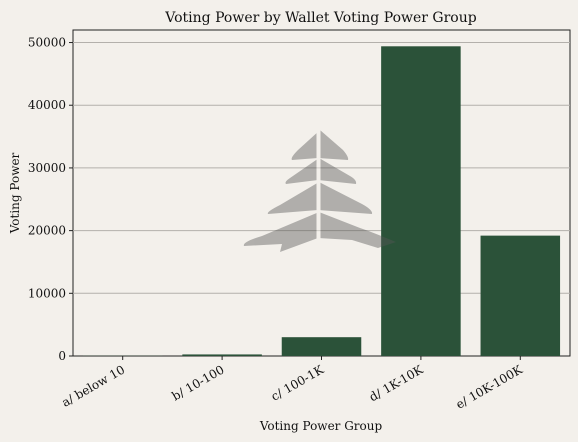 Image resolution: width=578 pixels, height=442 pixels. What do you see at coordinates (15, 193) in the screenshot?
I see `y-axis-label: Voting Power` at bounding box center [15, 193].